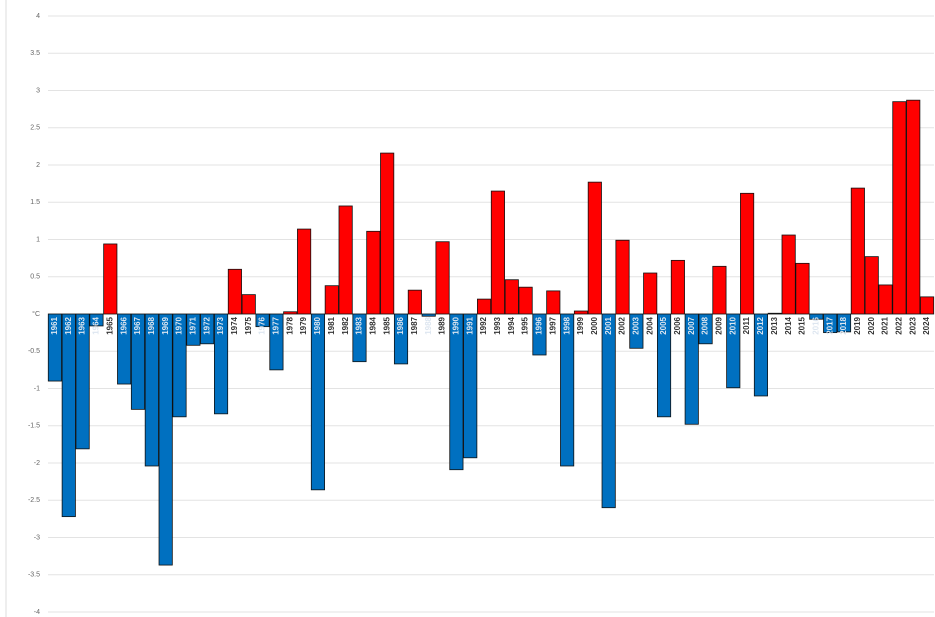  Describe the element at coordinates (594, 325) in the screenshot. I see `x-tick-label: 2000` at that location.